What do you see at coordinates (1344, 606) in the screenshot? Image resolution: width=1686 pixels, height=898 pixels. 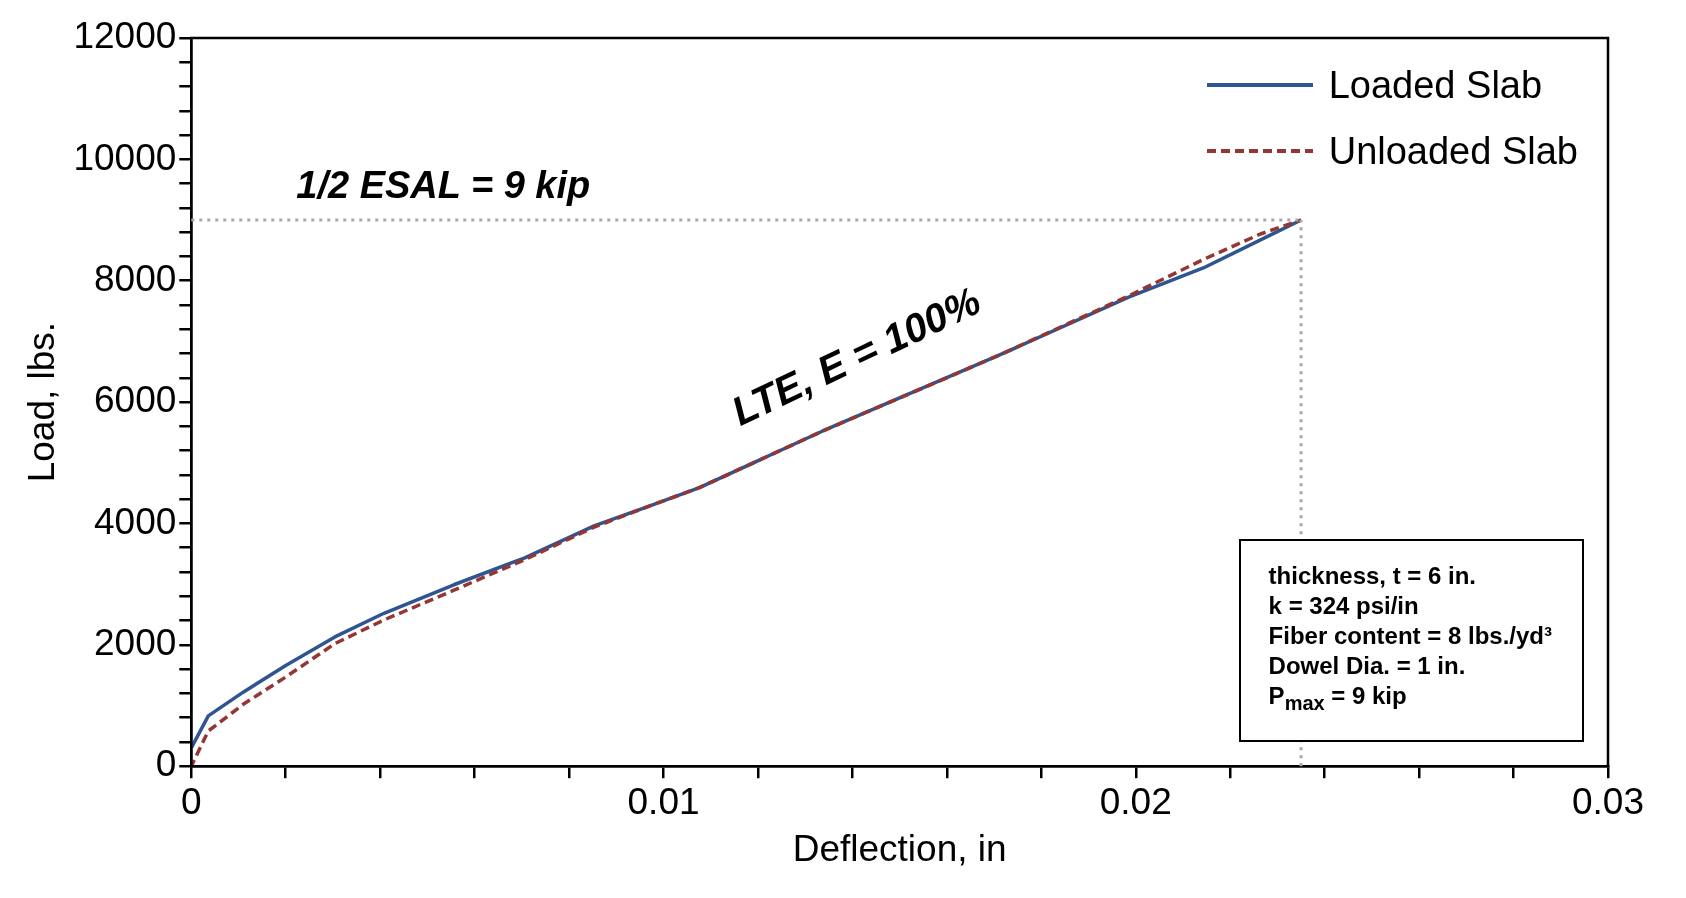 I see `annotation: k = 324 psi/in` at bounding box center [1344, 606].